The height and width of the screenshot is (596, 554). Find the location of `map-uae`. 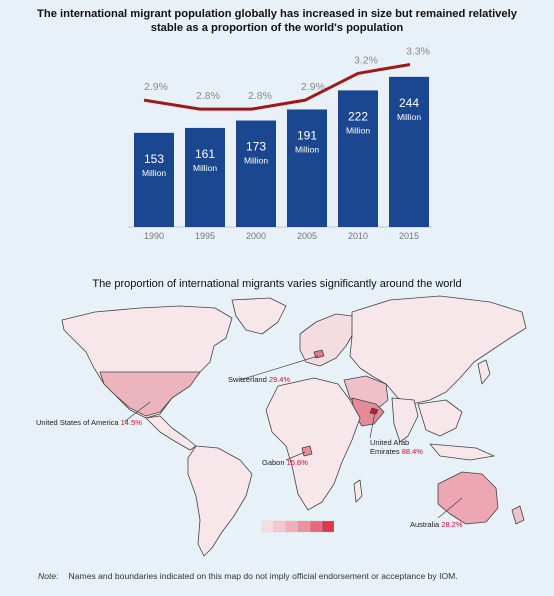

map-uae is located at coordinates (374, 411).